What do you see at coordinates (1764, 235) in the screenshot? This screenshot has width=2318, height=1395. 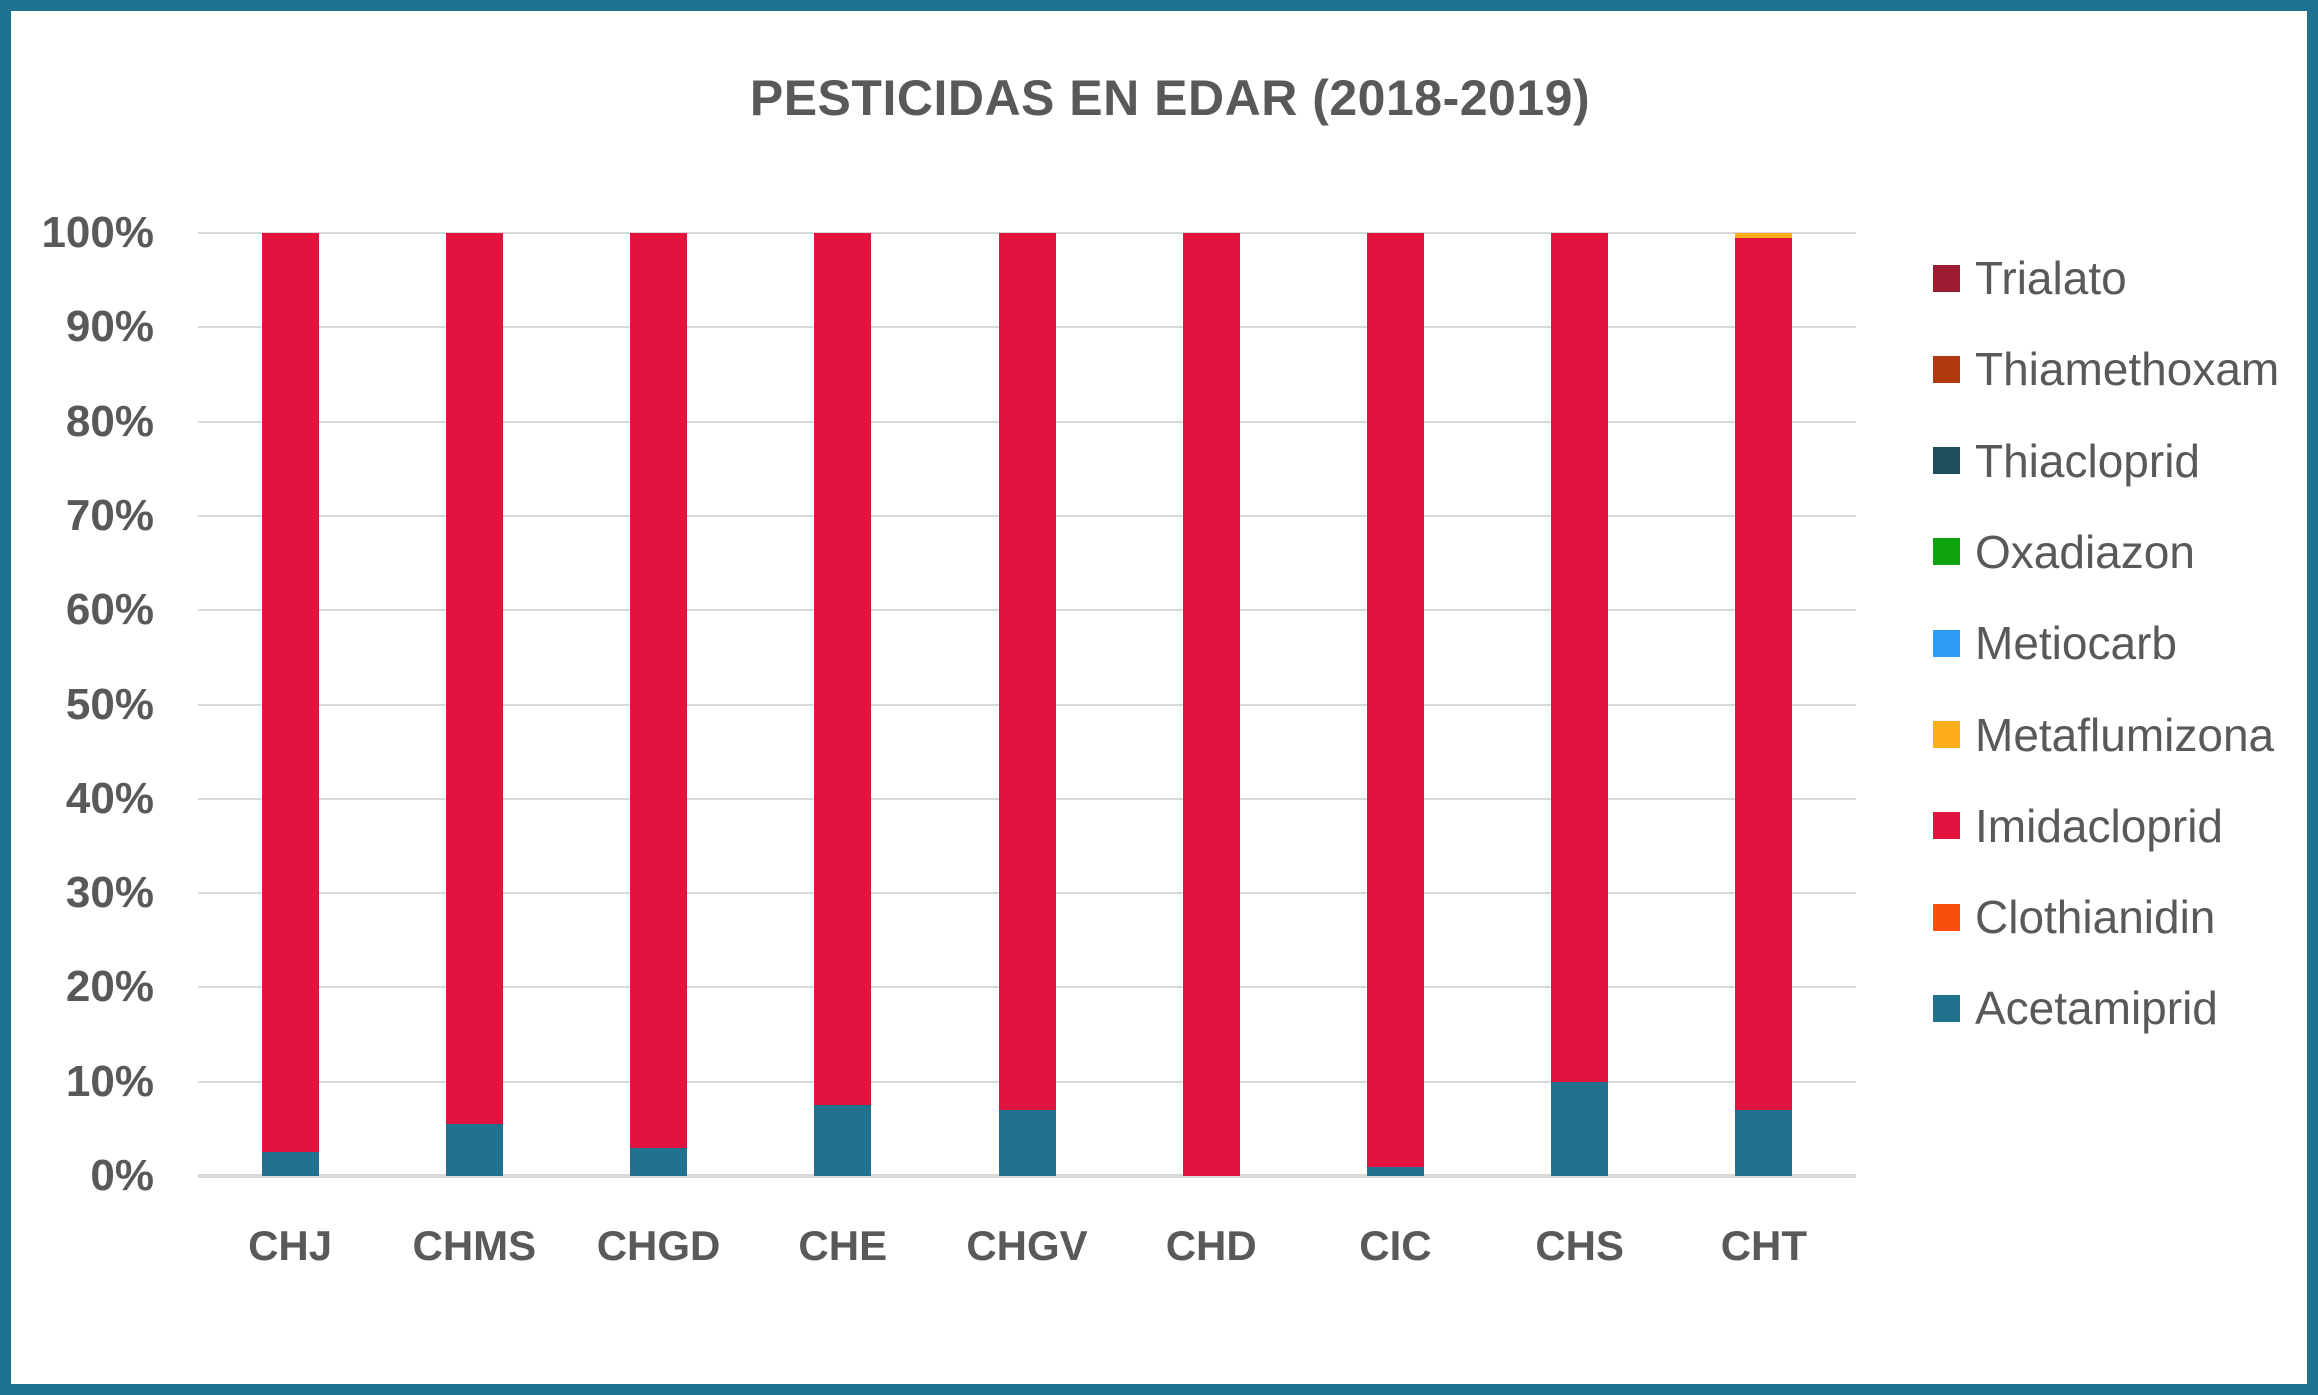 I see `bar-segment-metaflumizona` at bounding box center [1764, 235].